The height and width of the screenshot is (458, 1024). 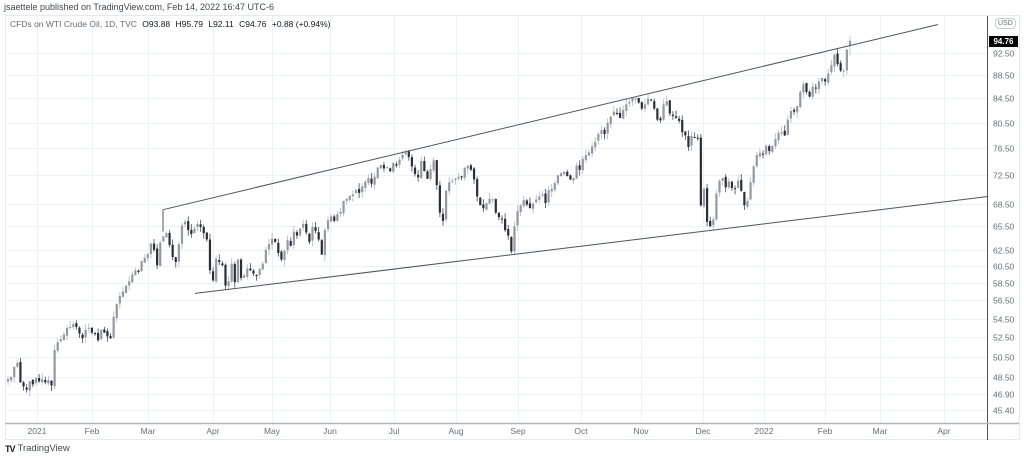 What do you see at coordinates (189, 24) in the screenshot?
I see `ohlc-high: H95.79` at bounding box center [189, 24].